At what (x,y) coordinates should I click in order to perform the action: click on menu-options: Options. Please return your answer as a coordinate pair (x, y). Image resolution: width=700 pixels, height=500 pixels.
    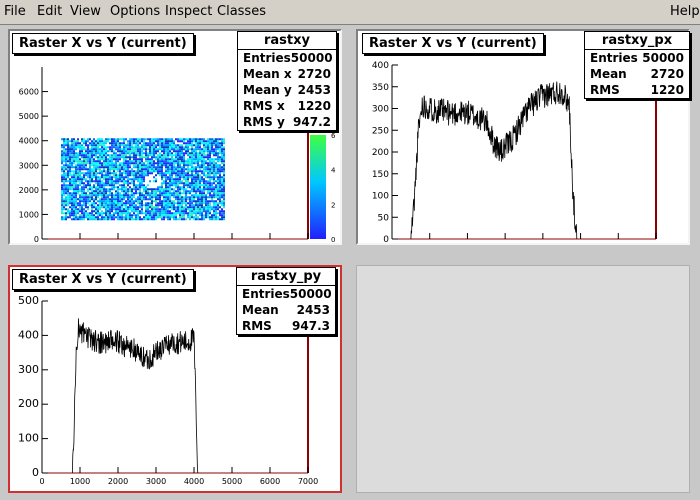
    Looking at the image, I should click on (135, 11).